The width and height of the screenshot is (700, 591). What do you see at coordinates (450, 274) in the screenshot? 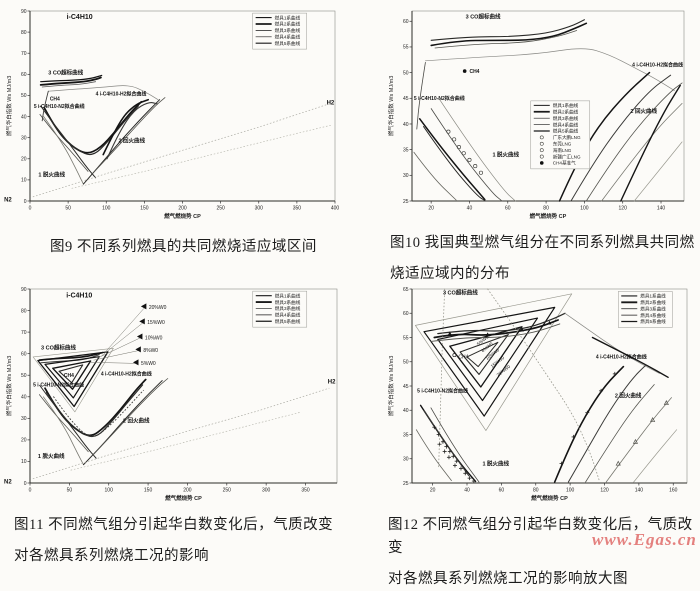
I see `figure-10-caption-line2: 烧适应域内的分布` at bounding box center [450, 274].